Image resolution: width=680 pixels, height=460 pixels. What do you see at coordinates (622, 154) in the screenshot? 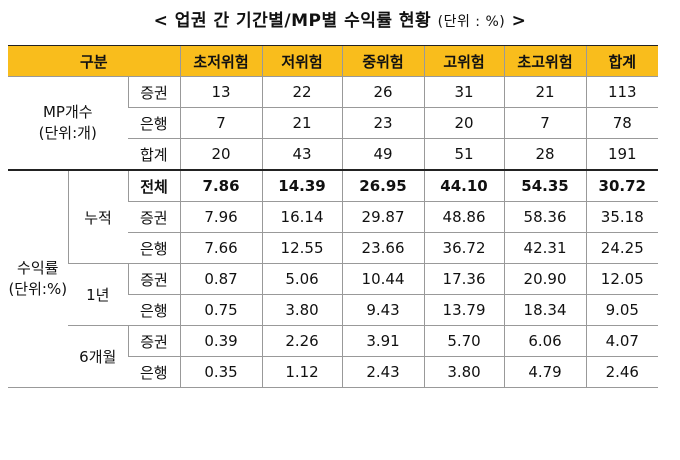
I see `cell: 191` at bounding box center [622, 154].